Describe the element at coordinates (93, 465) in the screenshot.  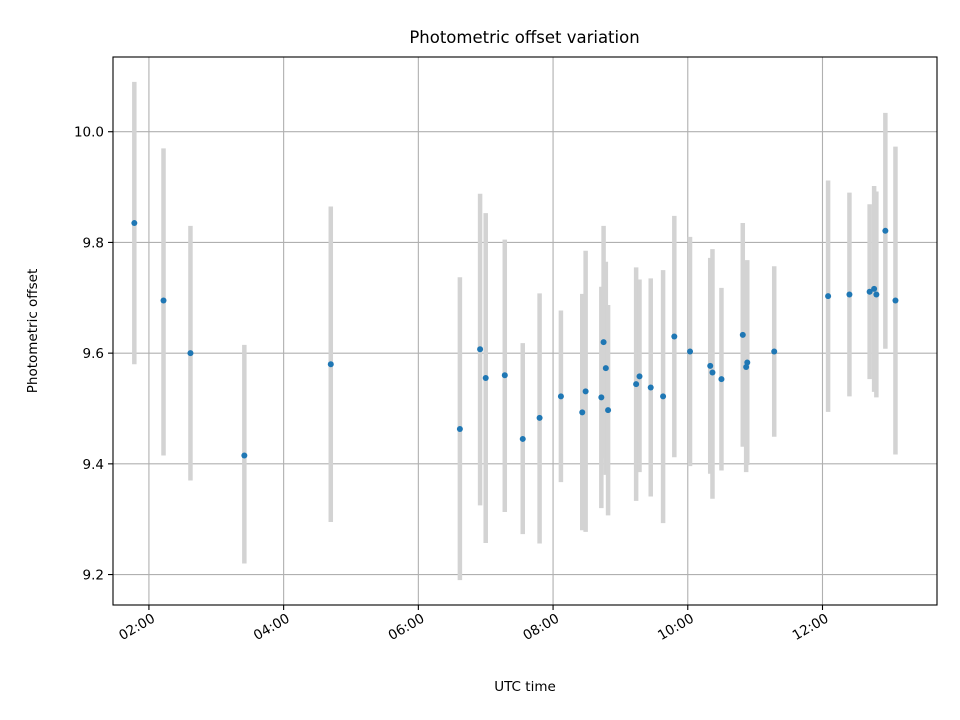
I see `y-tick-label: 9.4` at that location.